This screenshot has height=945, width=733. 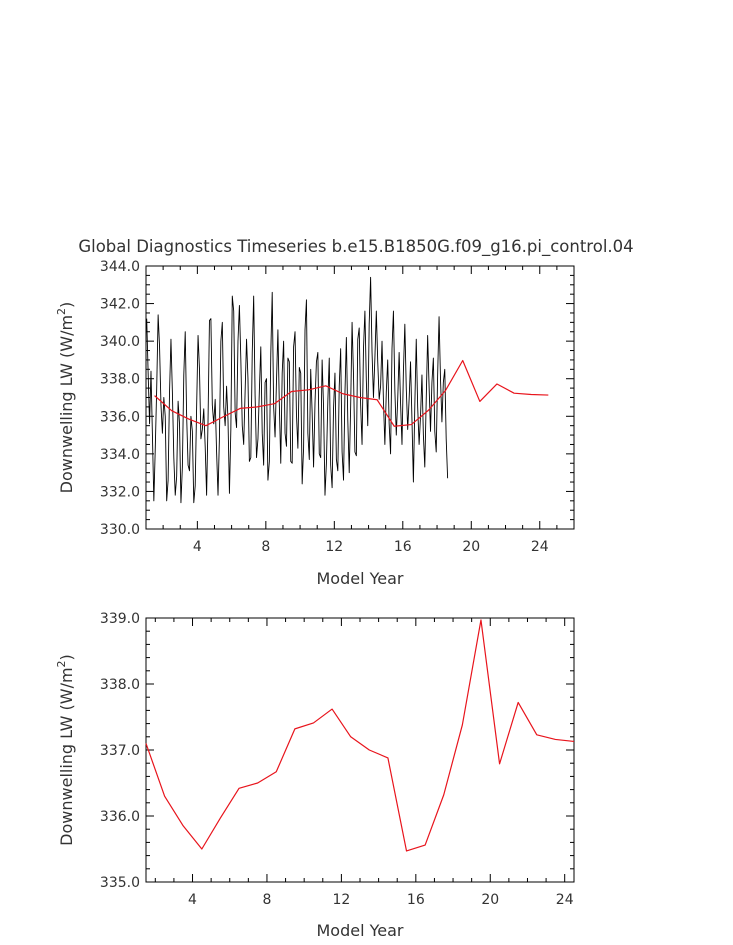 What do you see at coordinates (120, 751) in the screenshot?
I see `y-tick-label: 337.0` at bounding box center [120, 751].